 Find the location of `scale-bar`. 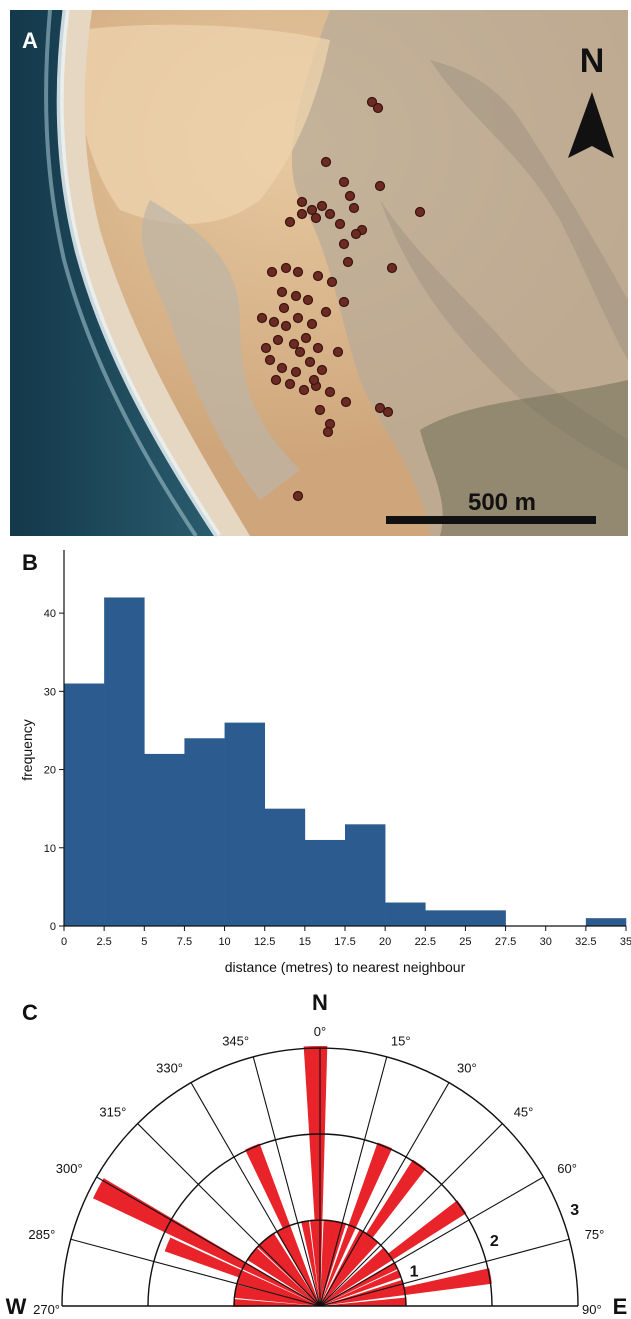

scale-bar is located at coordinates (491, 520).